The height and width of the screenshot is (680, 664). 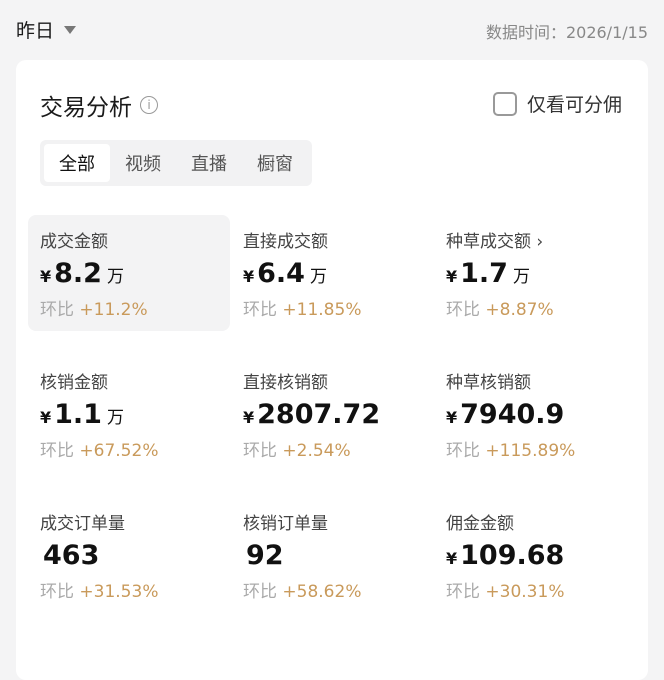 I want to click on tab-showcase: 橱窗, so click(x=275, y=164).